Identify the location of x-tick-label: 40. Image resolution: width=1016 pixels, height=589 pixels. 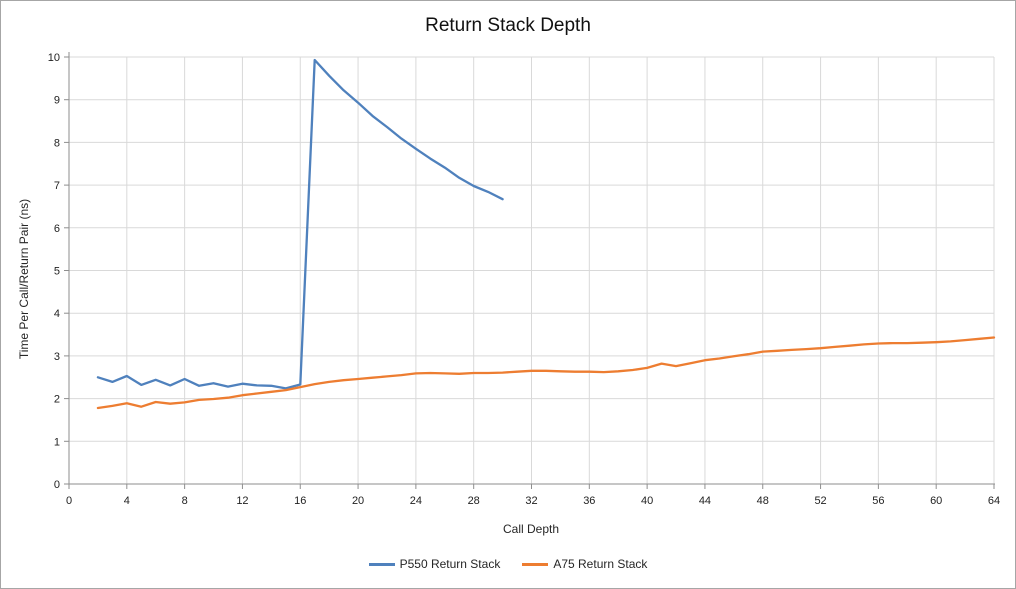
(647, 501).